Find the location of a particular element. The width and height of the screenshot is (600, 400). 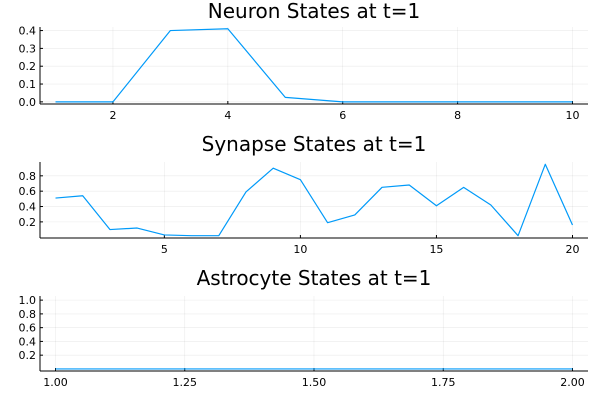

astrocyte-states-title: Astrocyte States at t=1 is located at coordinates (314, 278).